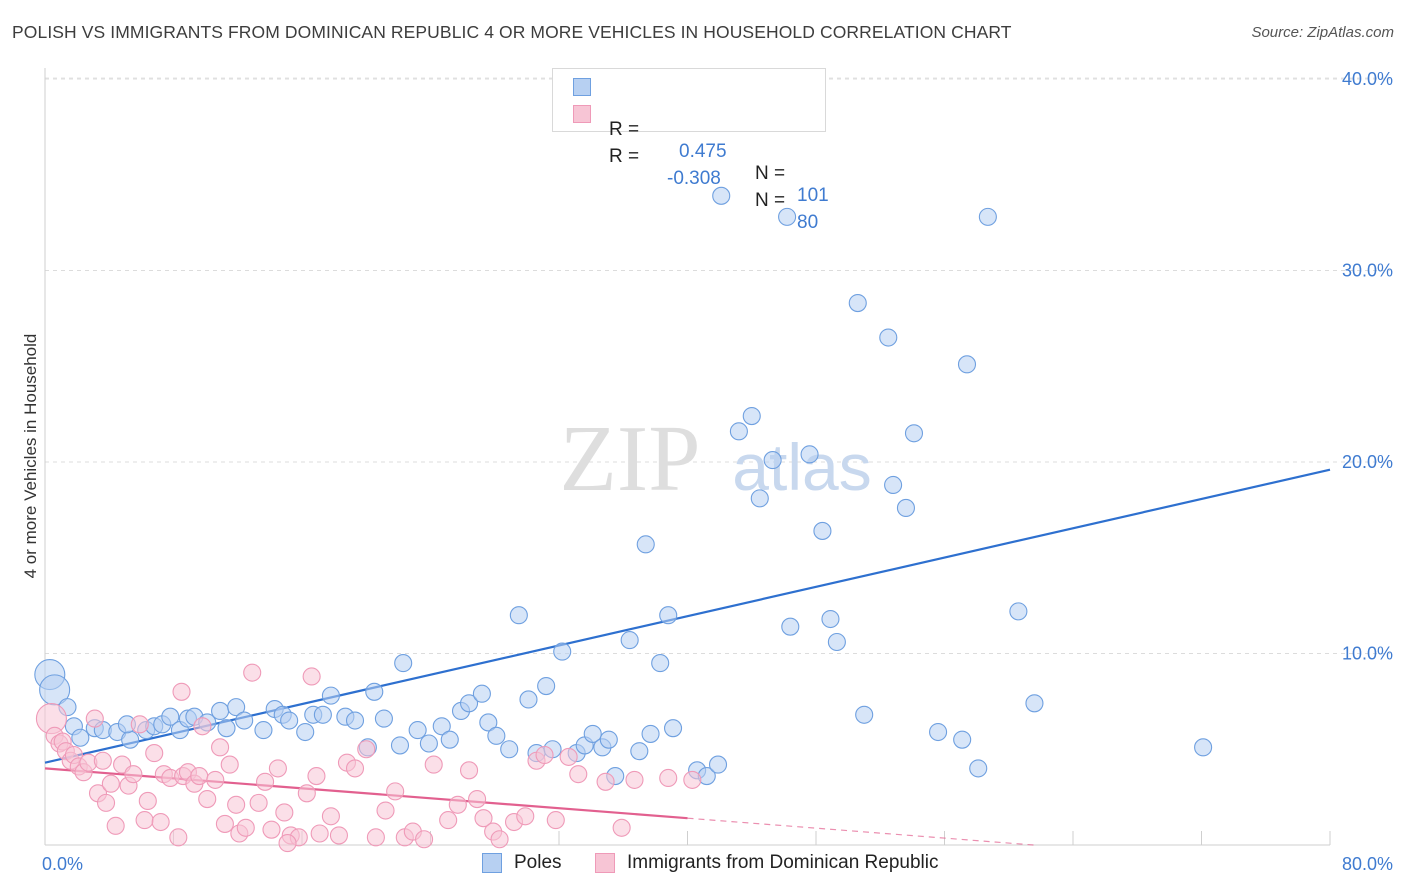  Describe the element at coordinates (703, 151) in the screenshot. I see `legend-r-value: 0.475` at that location.